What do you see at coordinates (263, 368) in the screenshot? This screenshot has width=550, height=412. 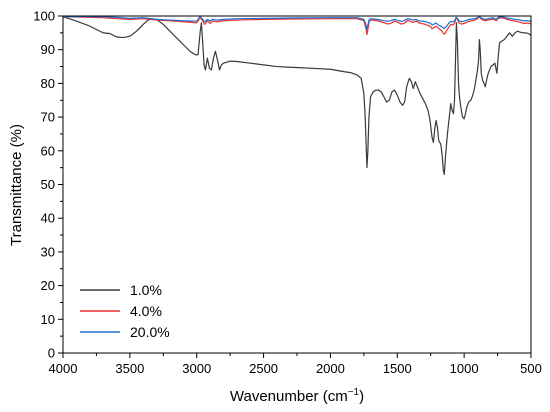 I see `x-tick-label: 2500` at bounding box center [263, 368].